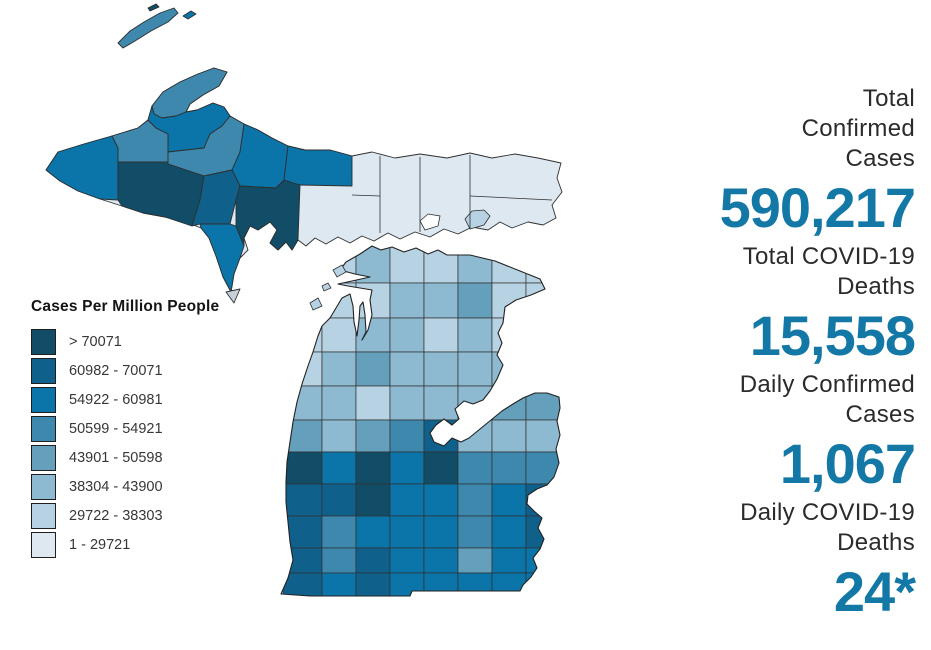 The image size is (931, 650). Describe the element at coordinates (189, 15) in the screenshot. I see `isle-royale-islet` at that location.